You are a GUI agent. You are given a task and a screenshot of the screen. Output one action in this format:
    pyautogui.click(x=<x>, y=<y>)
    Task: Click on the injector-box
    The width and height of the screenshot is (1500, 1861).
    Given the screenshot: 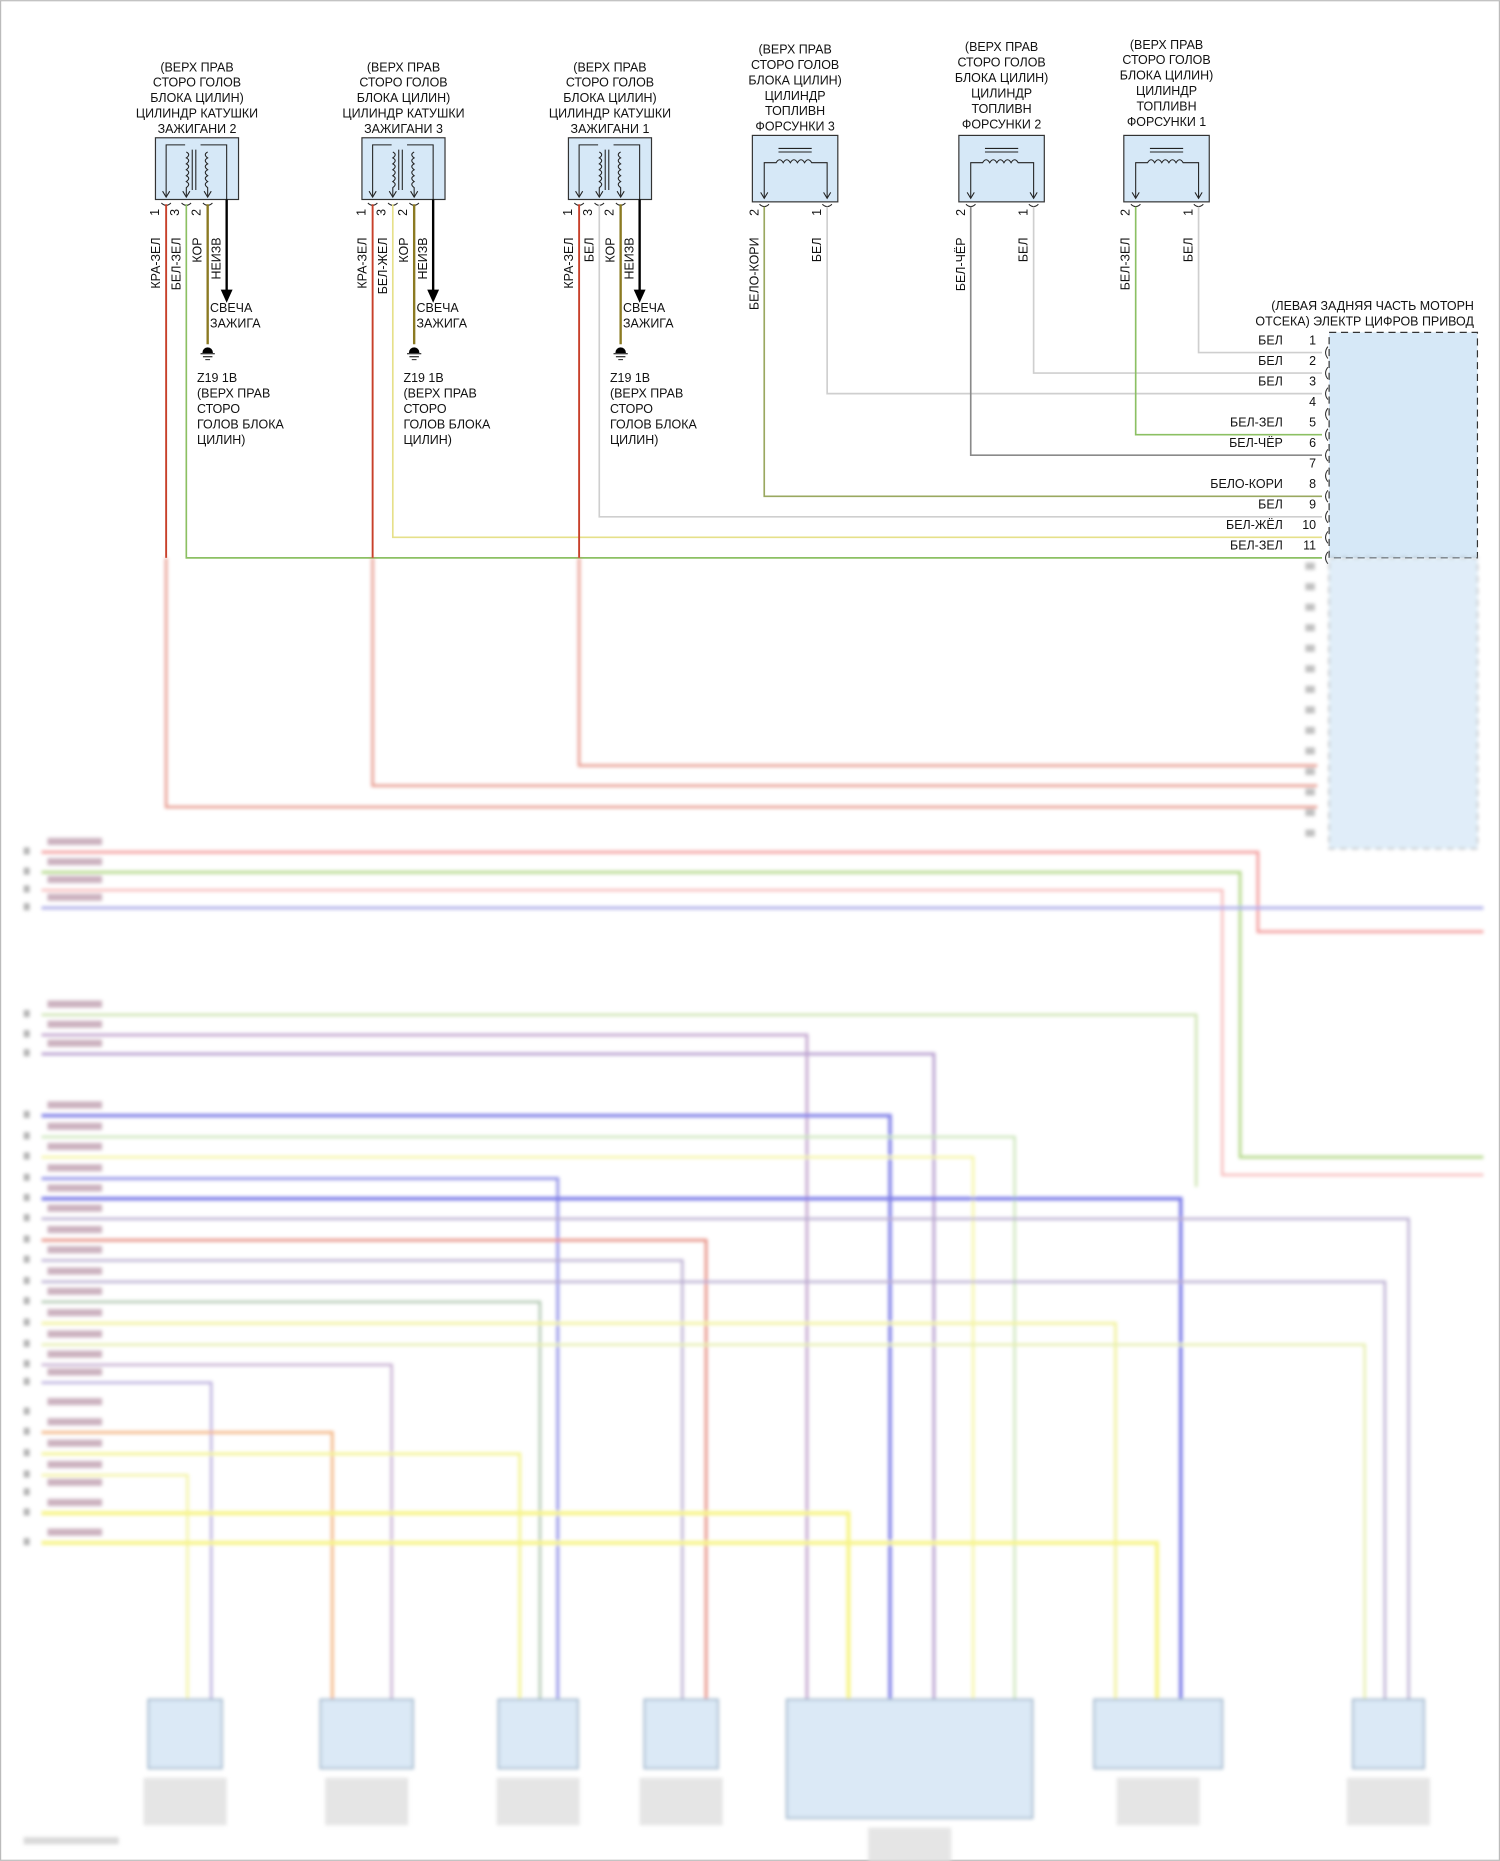 What is the action you would take?
    pyautogui.click(x=1001, y=168)
    